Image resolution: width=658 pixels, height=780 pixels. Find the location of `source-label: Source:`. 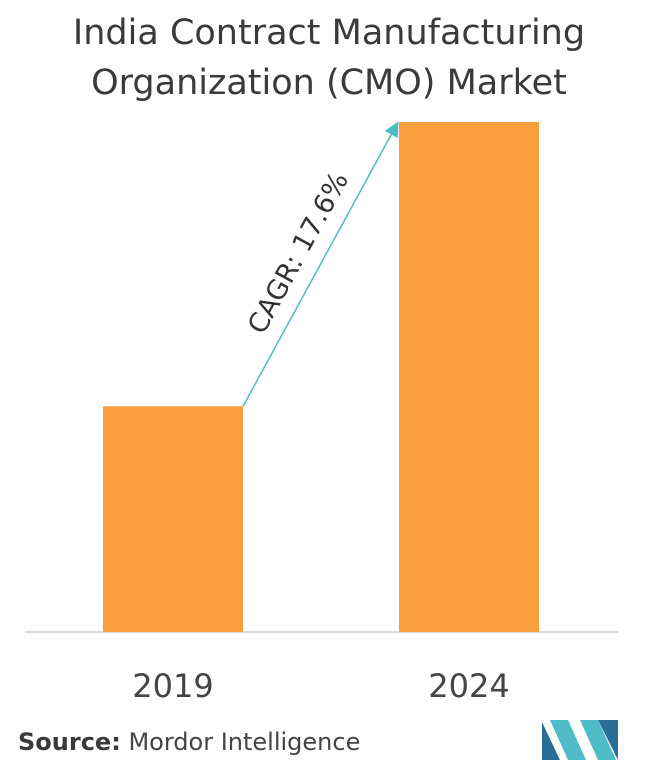

source-label: Source: is located at coordinates (69, 742).